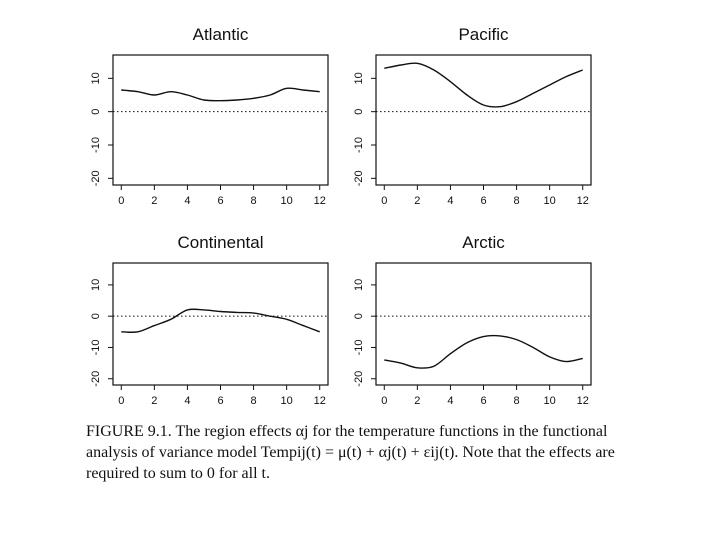 Image resolution: width=720 pixels, height=540 pixels. What do you see at coordinates (550, 201) in the screenshot?
I see `x-tick-label-pacific: 10` at bounding box center [550, 201].